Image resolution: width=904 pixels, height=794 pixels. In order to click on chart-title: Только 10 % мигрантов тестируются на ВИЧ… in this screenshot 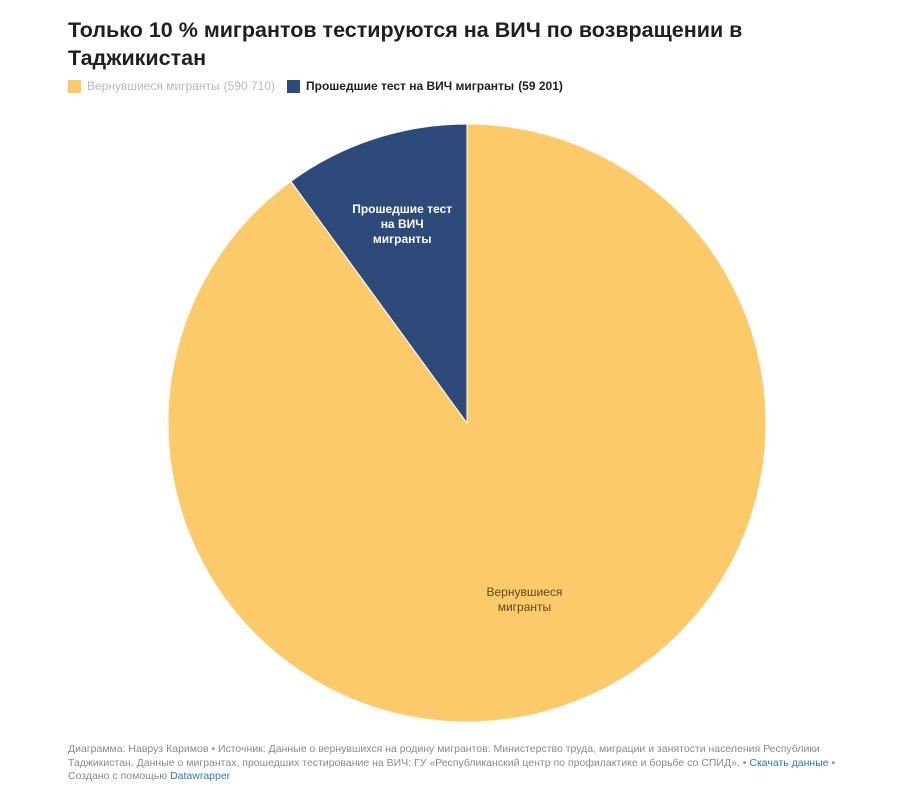, I will do `click(405, 44)`.